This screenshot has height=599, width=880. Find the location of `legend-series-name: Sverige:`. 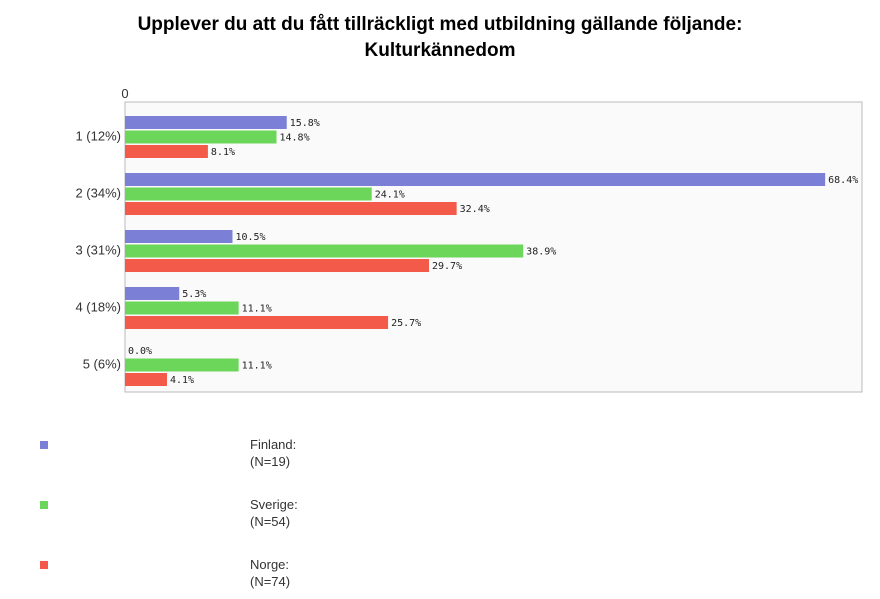

legend-series-name: Sverige: is located at coordinates (274, 504).